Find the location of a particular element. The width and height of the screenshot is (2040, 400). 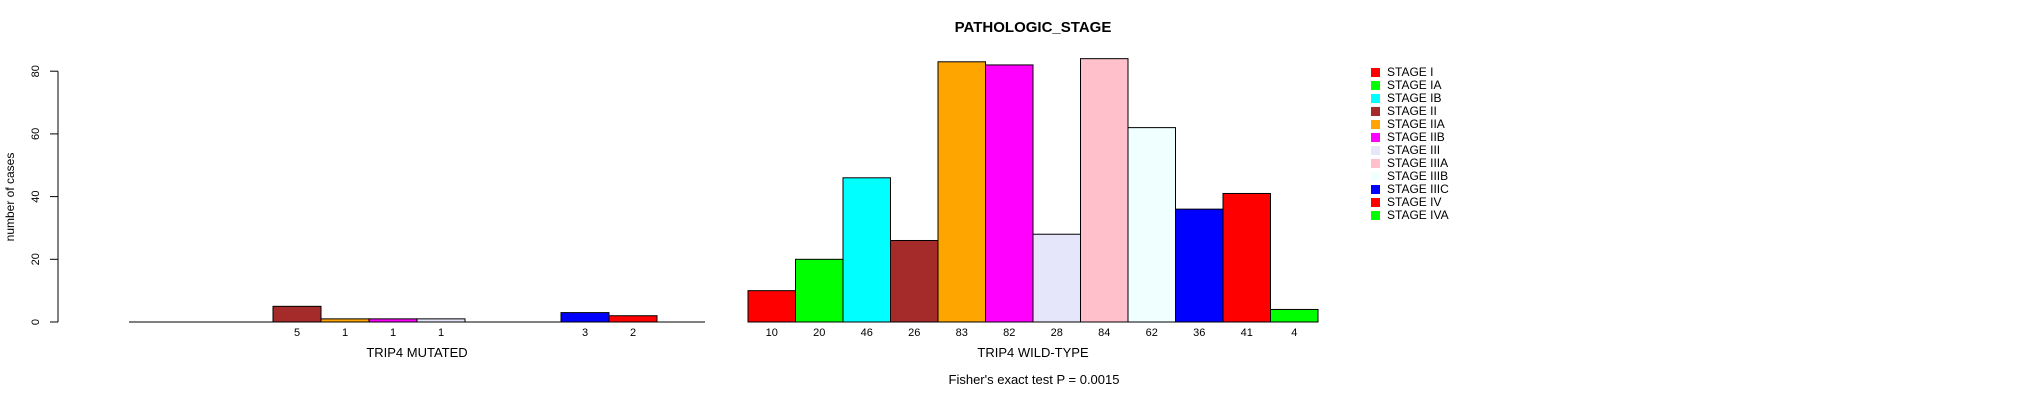

bar-value-label: 83 is located at coordinates (962, 333).